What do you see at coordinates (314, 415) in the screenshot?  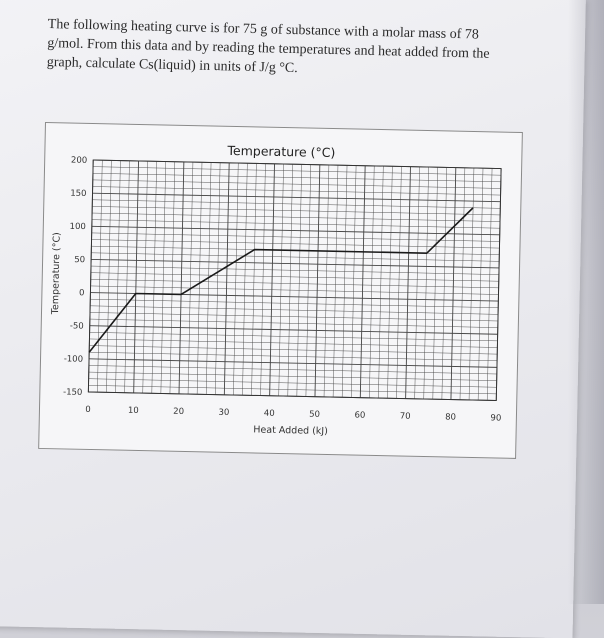 I see `x-tick-label: 50` at bounding box center [314, 415].